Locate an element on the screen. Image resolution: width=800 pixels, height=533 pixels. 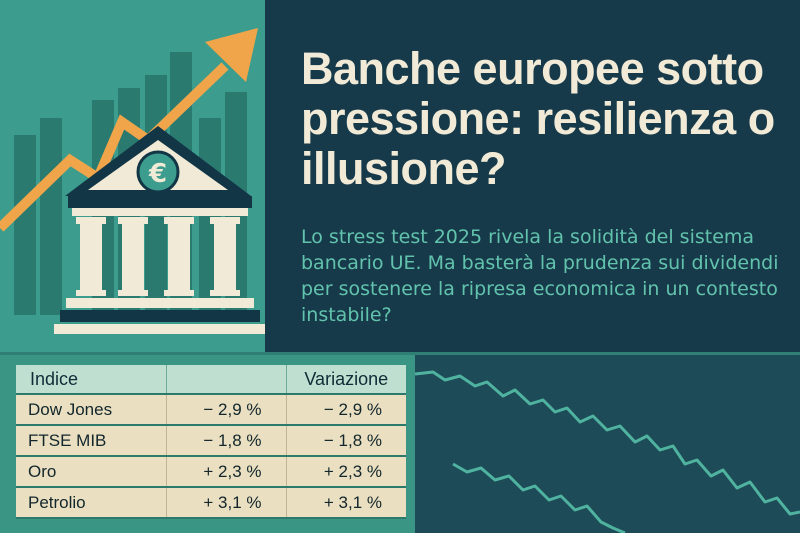
row-change: − 1,8 % is located at coordinates (226, 441).